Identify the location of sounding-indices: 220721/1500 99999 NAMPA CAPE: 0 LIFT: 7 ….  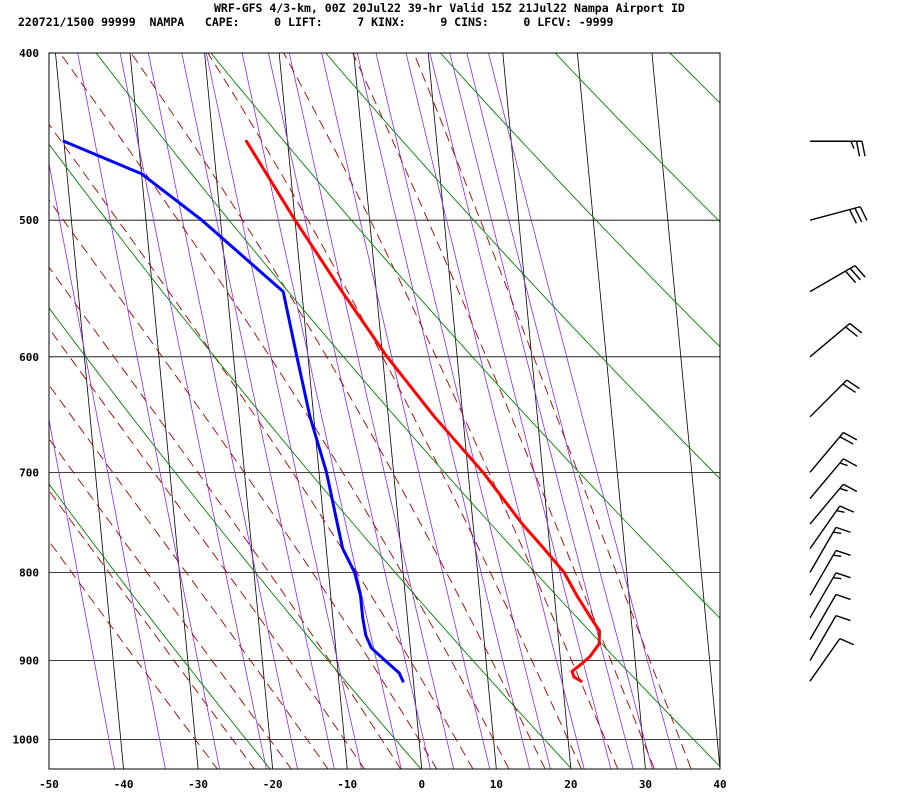
(316, 22).